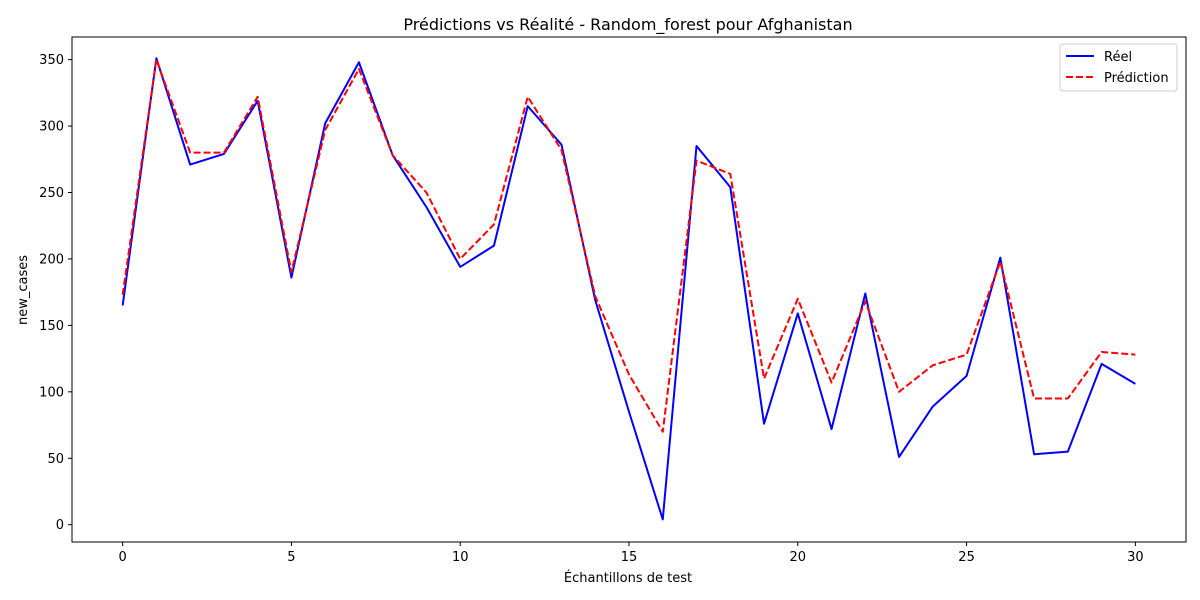 The height and width of the screenshot is (600, 1200). I want to click on y-tick-label: 150, so click(51, 326).